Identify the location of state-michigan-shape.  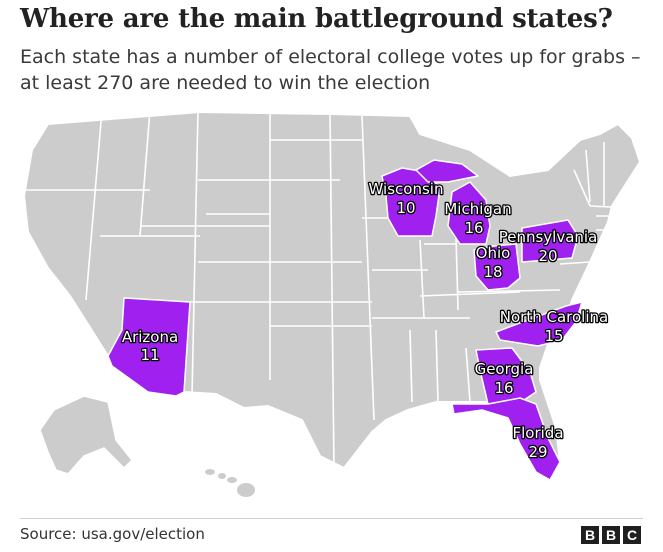
(469, 213).